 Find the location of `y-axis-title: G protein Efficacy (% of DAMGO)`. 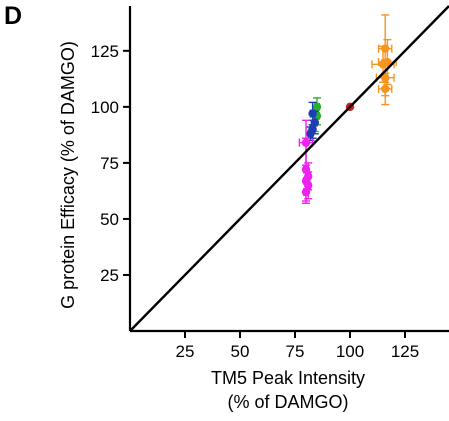

y-axis-title: G protein Efficacy (% of DAMGO) is located at coordinates (68, 175).